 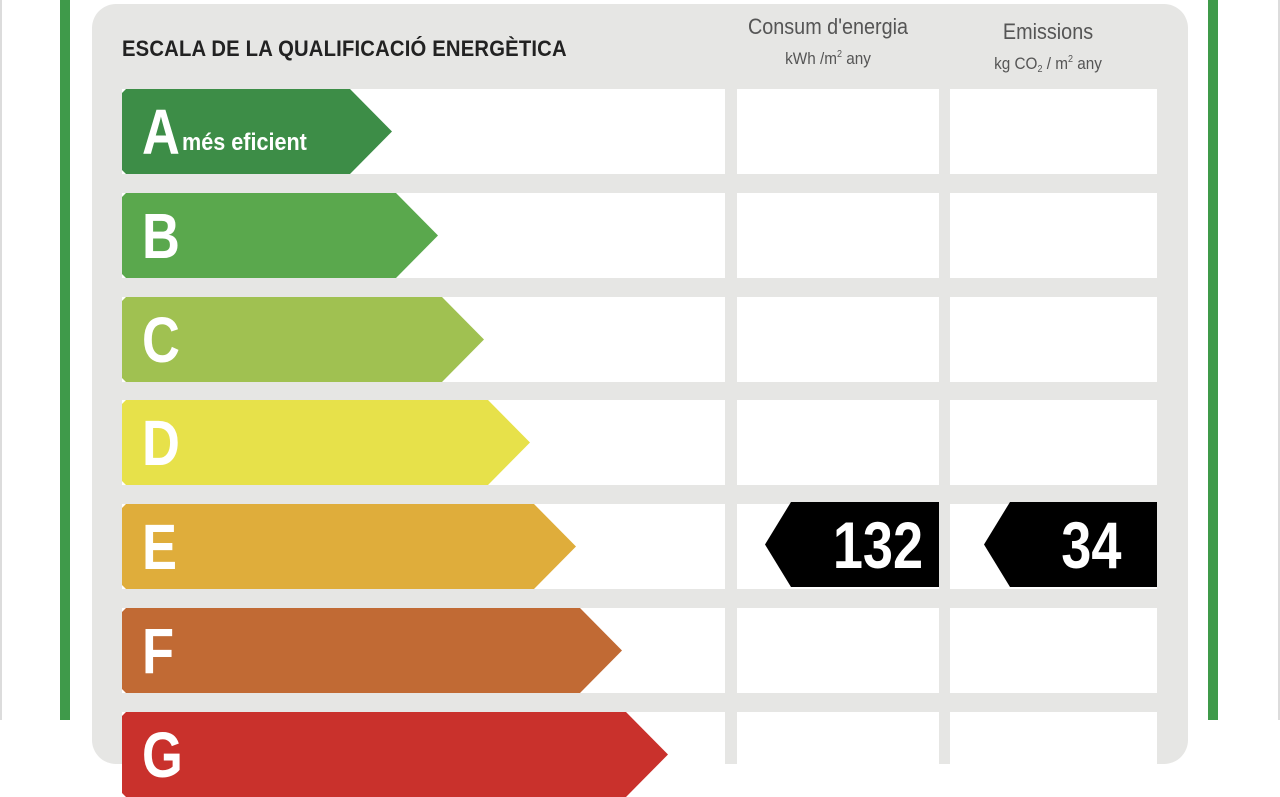 What do you see at coordinates (303, 339) in the screenshot?
I see `rating-bar-c: C` at bounding box center [303, 339].